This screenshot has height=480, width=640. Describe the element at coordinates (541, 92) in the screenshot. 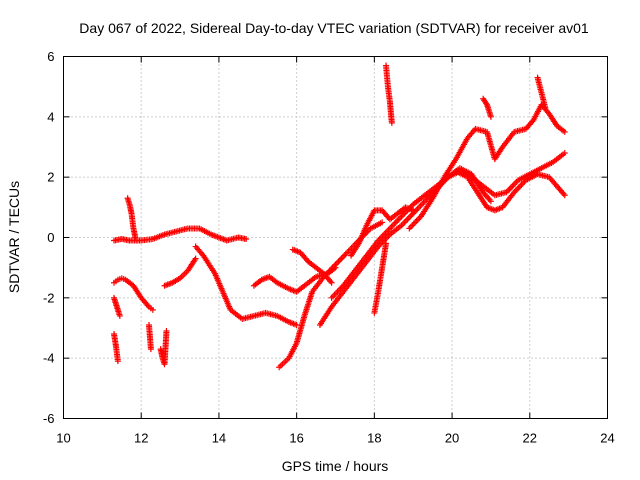

I see `series-track-u` at that location.